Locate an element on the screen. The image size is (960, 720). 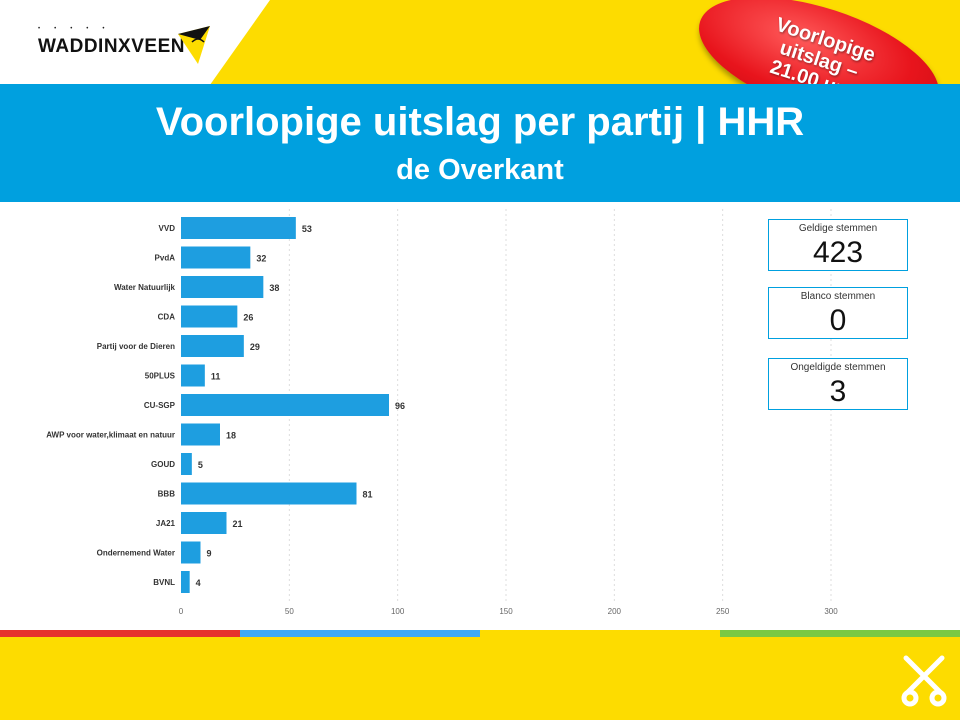
strip-blue is located at coordinates (360, 633).